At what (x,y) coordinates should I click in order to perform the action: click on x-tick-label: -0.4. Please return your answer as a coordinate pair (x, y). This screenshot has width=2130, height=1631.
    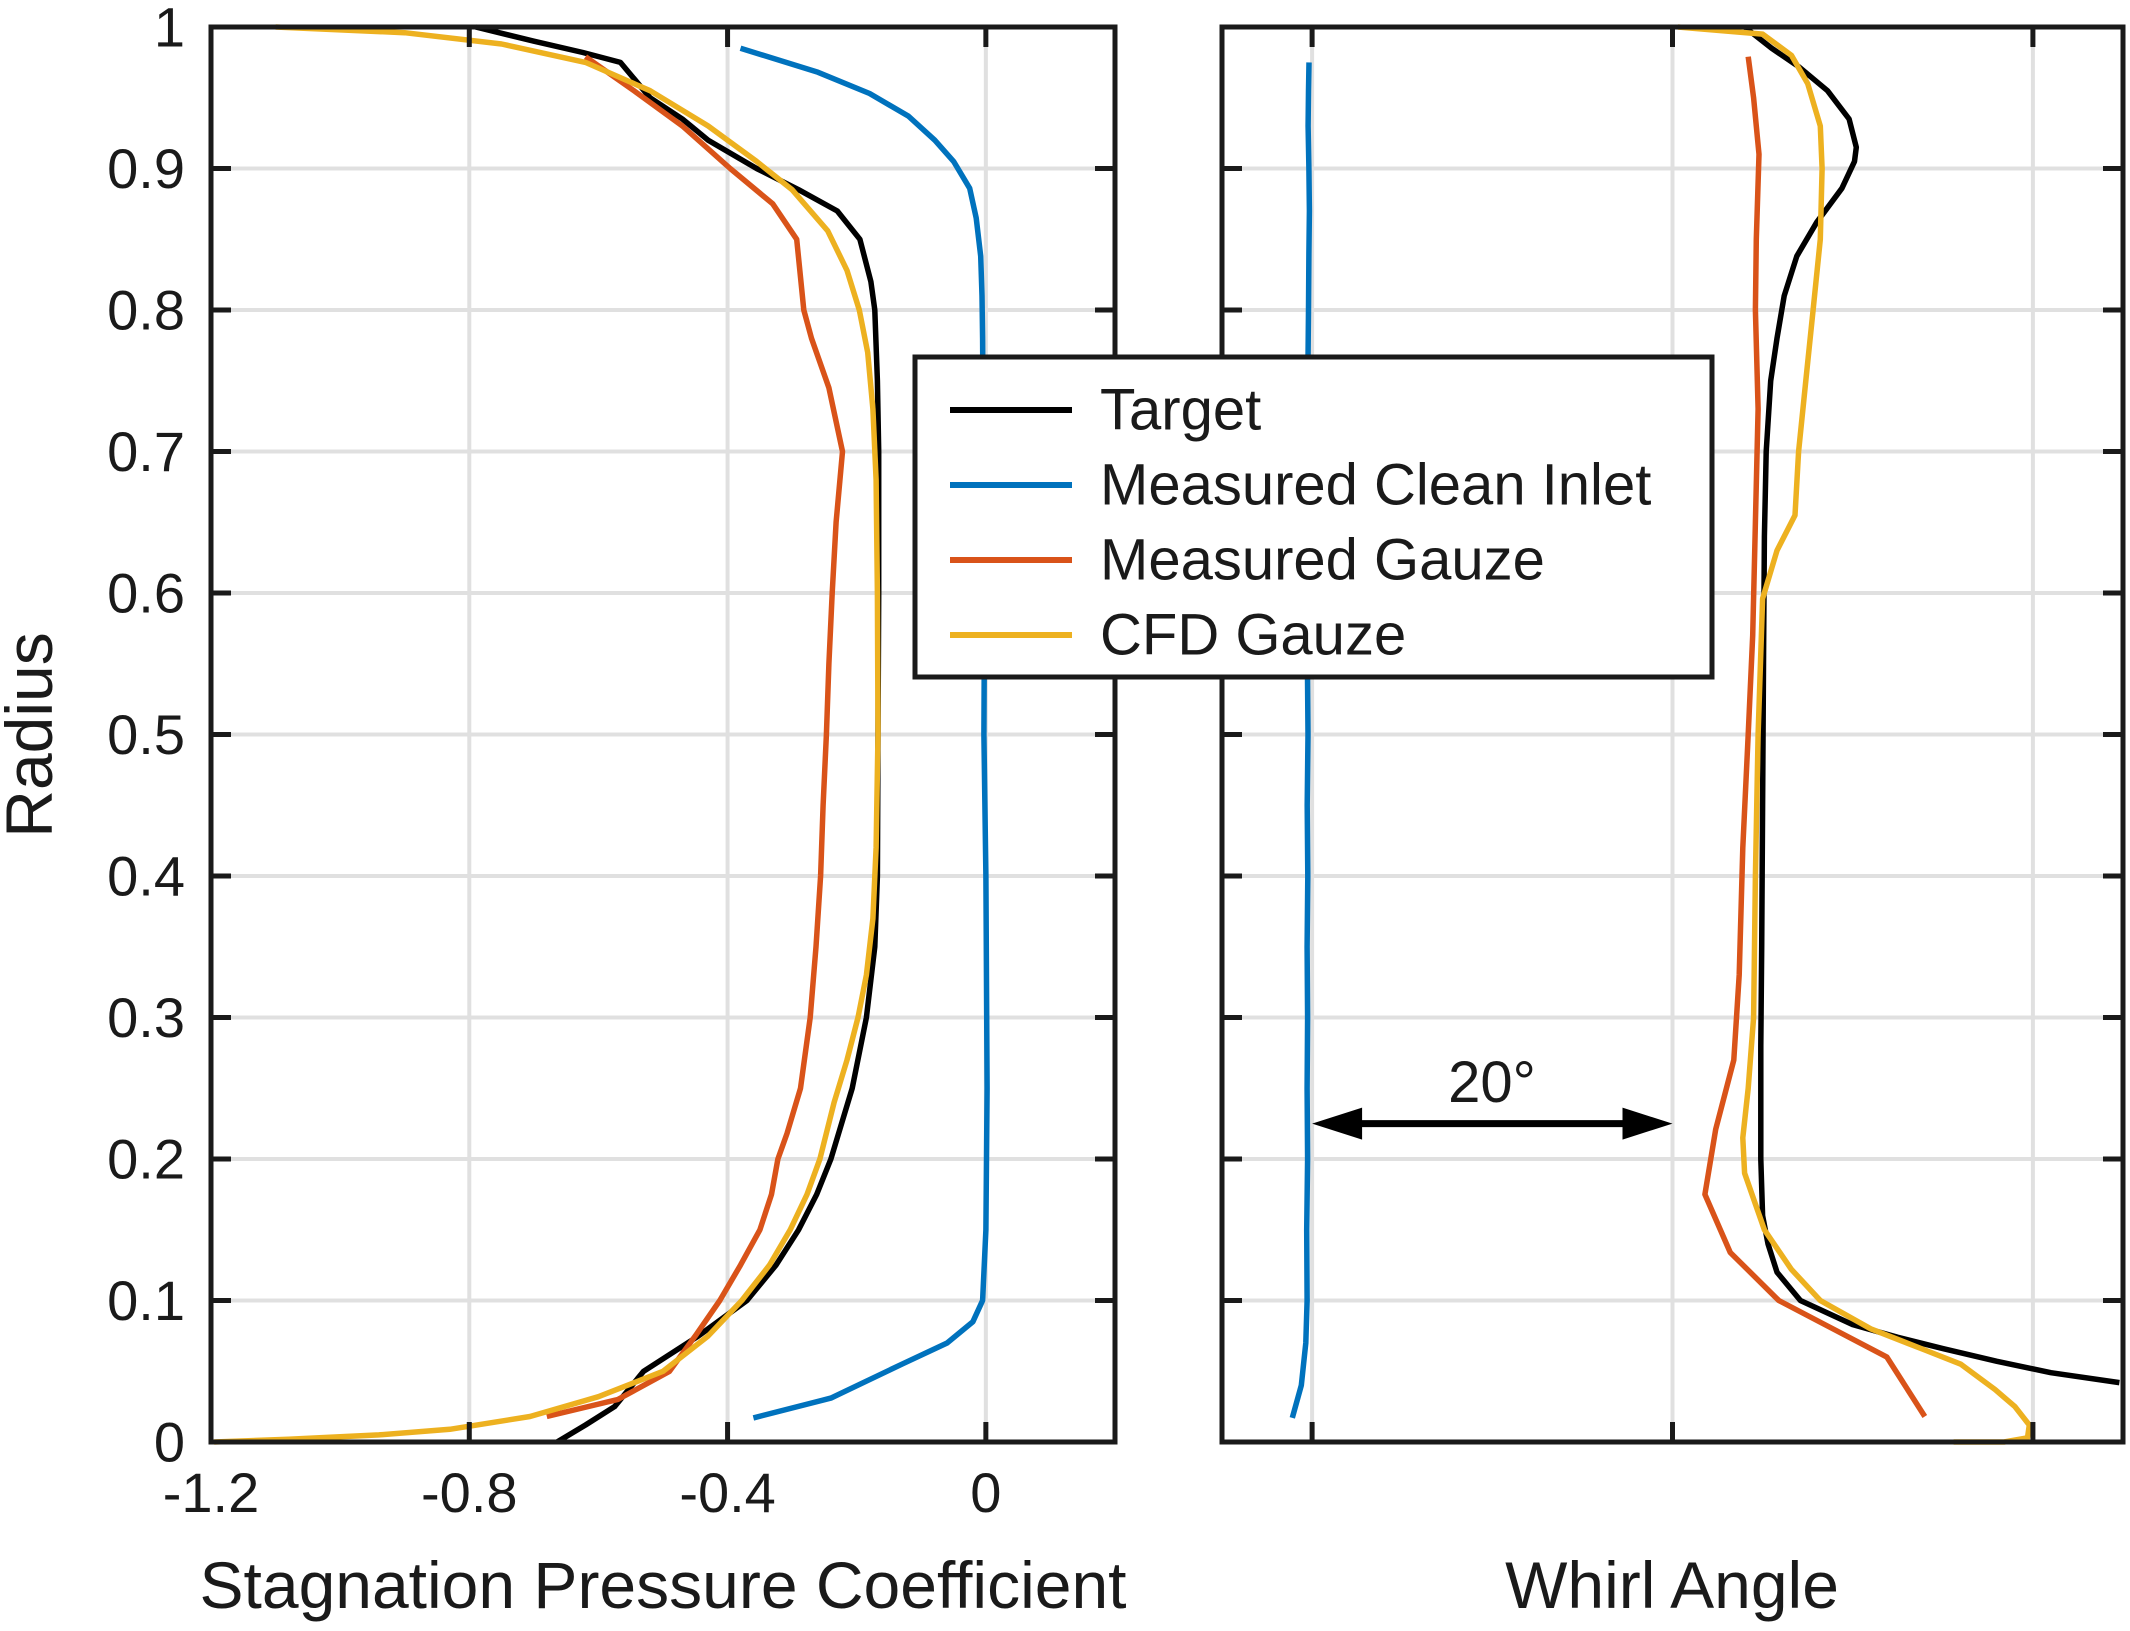
    Looking at the image, I should click on (727, 1492).